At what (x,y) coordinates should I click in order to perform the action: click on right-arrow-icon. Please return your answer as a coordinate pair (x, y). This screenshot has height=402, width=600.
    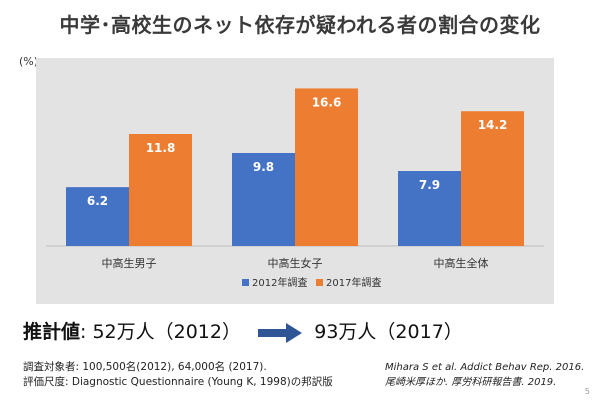
    Looking at the image, I should click on (279, 332).